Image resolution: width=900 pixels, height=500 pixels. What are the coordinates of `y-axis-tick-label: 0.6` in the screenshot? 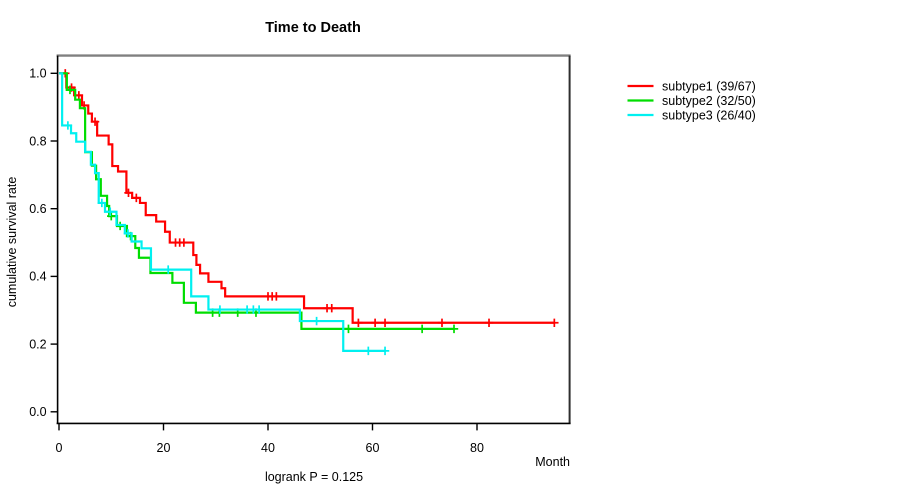 It's located at (37, 209).